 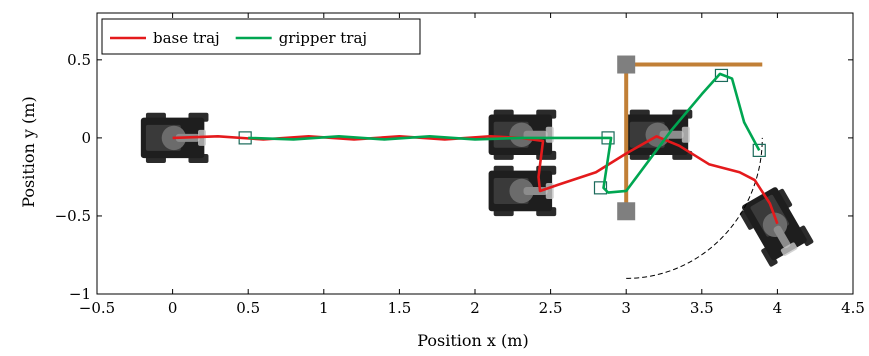 I want to click on legend-label: gripper traj, so click(x=323, y=38).